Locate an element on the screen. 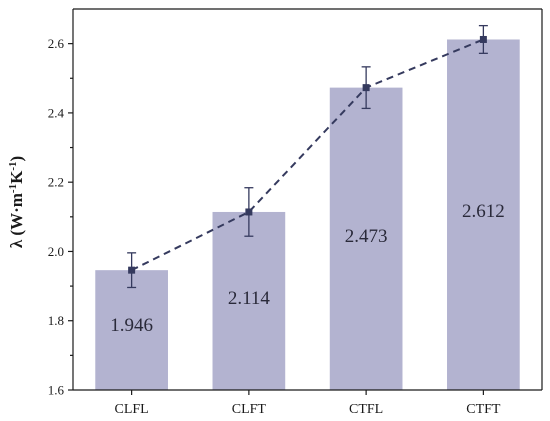 This screenshot has height=421, width=550. marker-ctfl is located at coordinates (366, 88).